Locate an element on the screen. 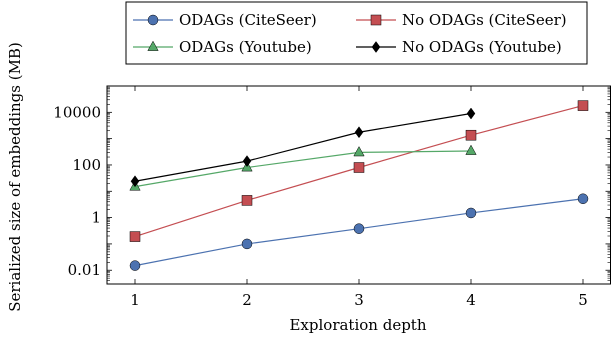 This screenshot has height=337, width=611. x-tick-label: 3 is located at coordinates (359, 300).